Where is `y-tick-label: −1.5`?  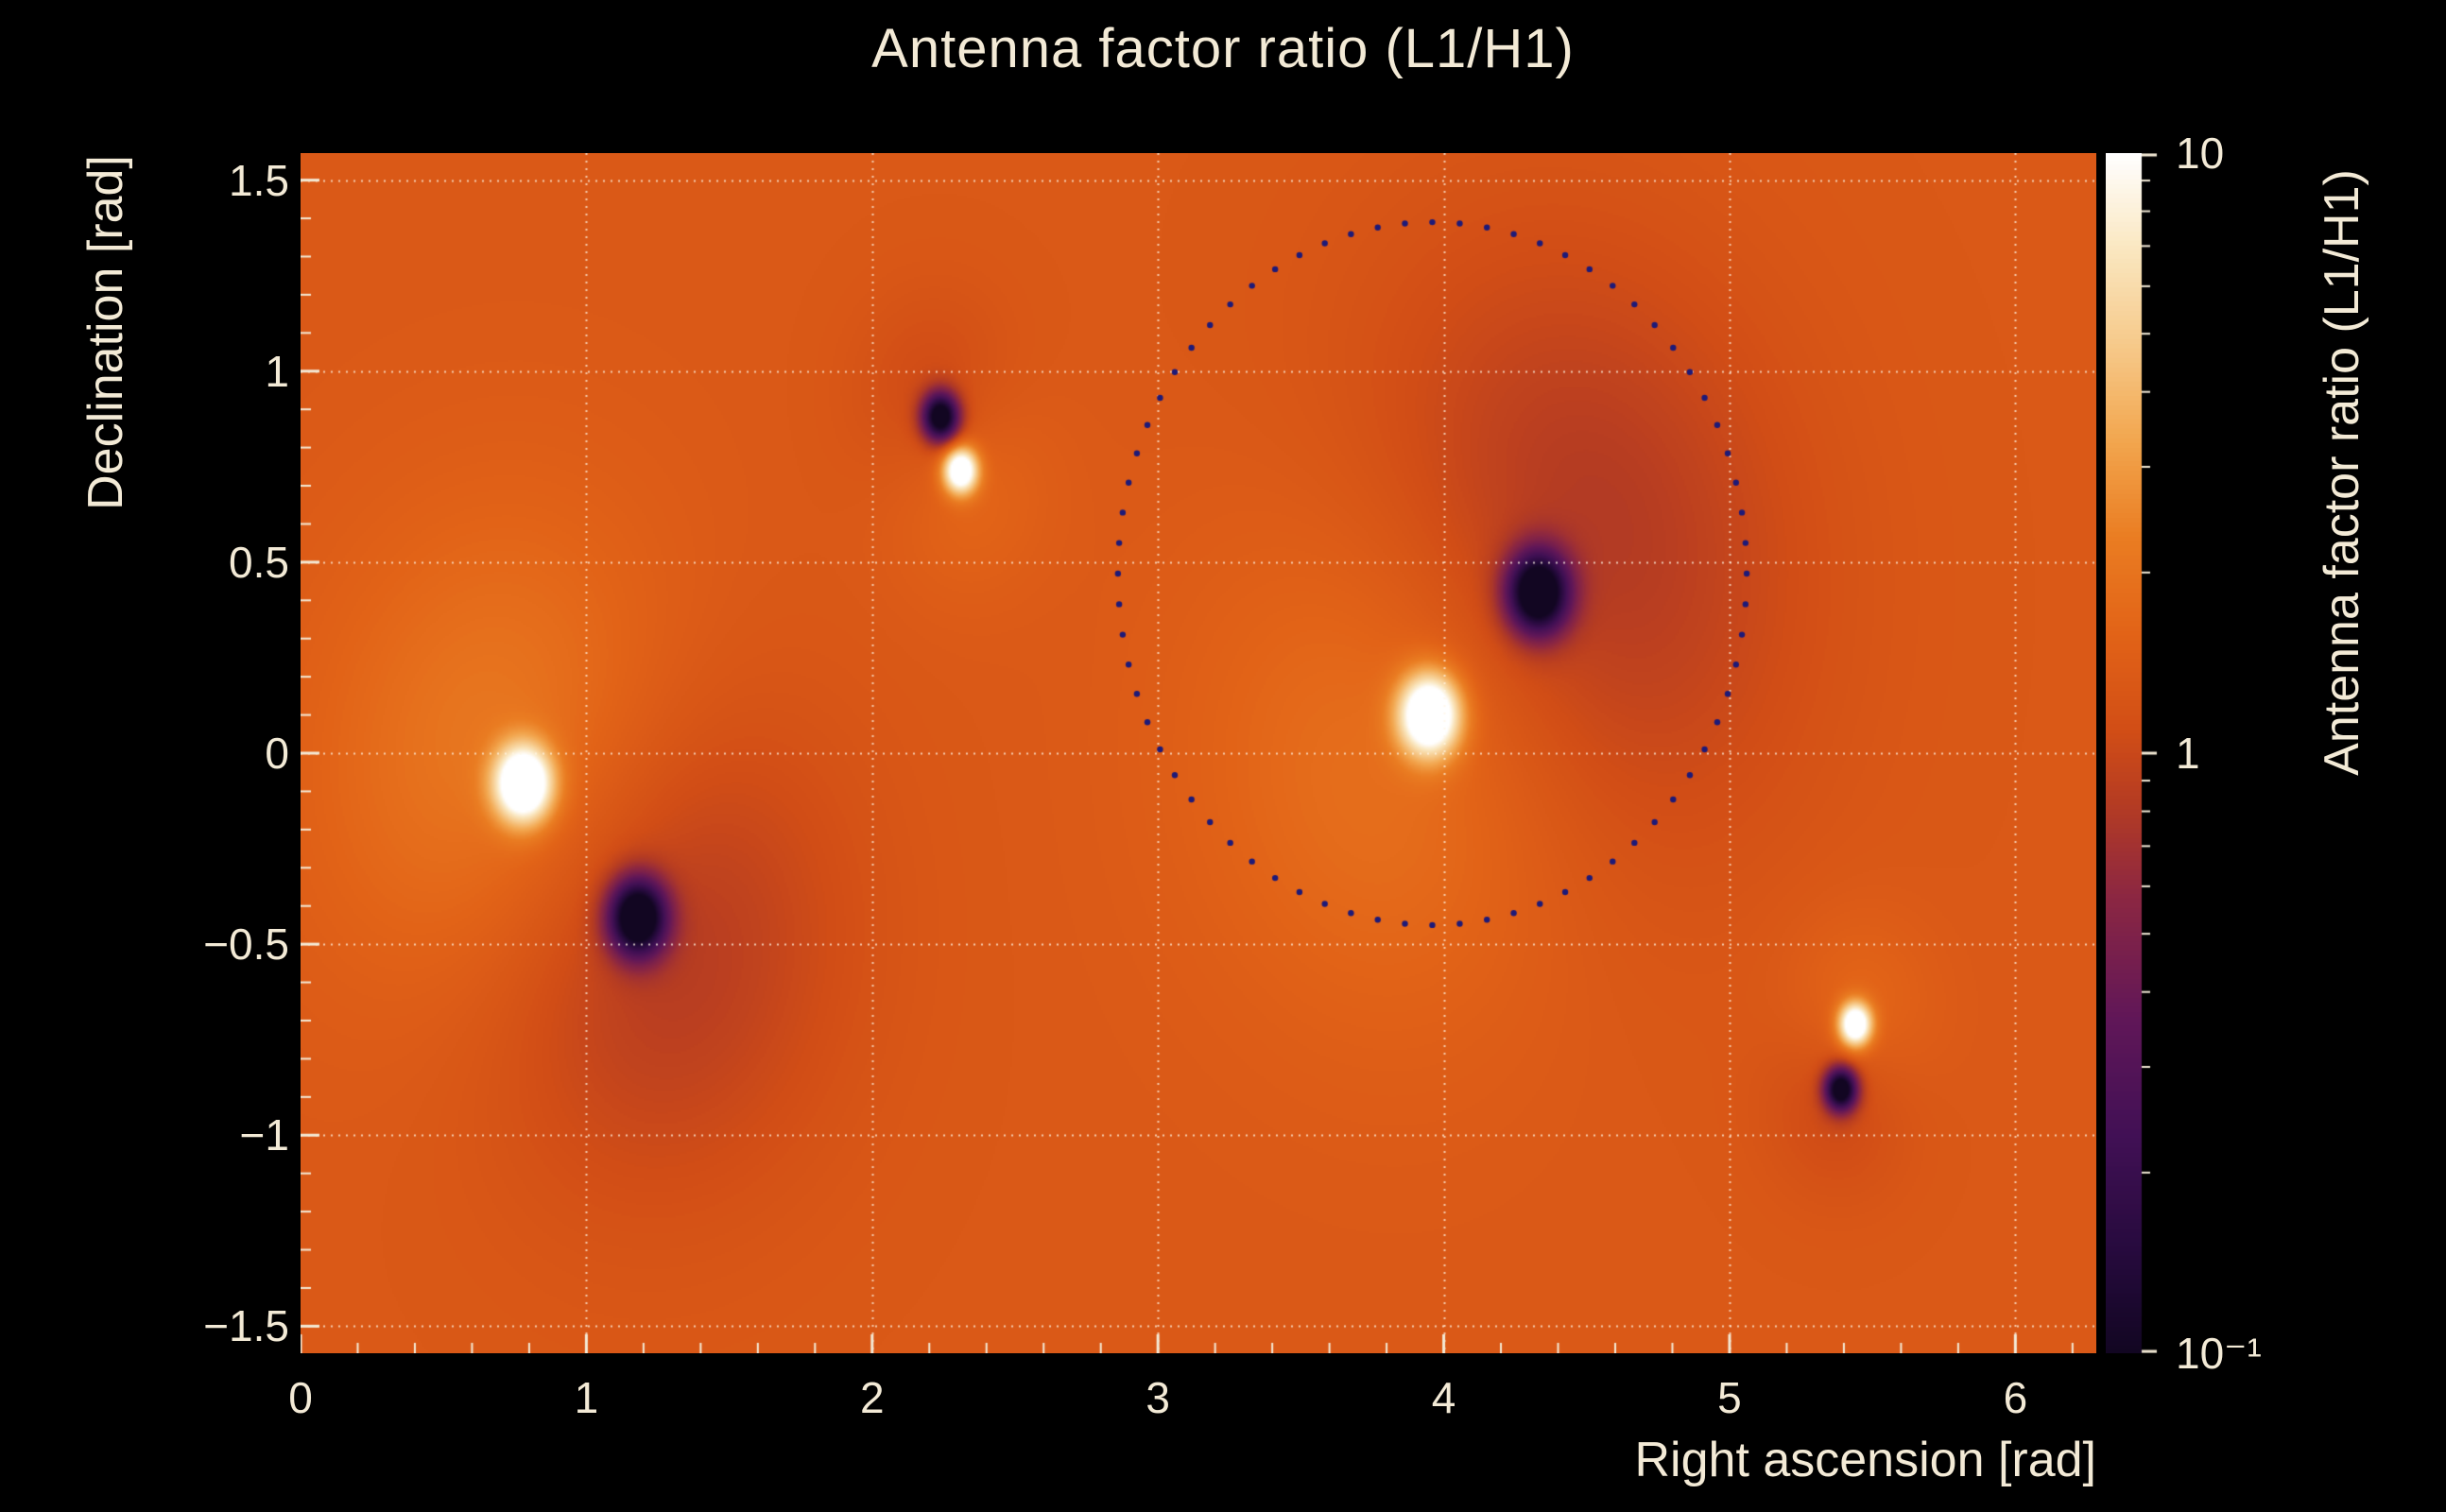 y-tick-label: −1.5 is located at coordinates (246, 1326).